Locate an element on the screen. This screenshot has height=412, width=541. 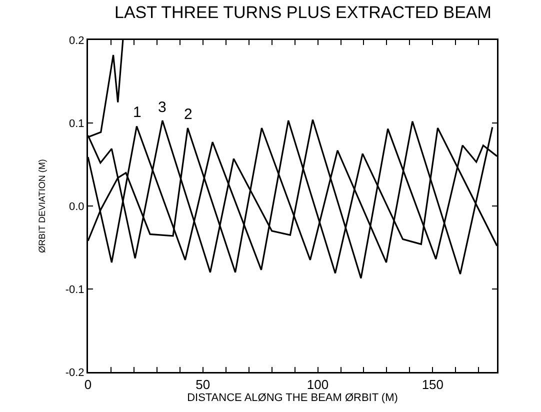
y-tick-label: -0.1 is located at coordinates (74, 290).